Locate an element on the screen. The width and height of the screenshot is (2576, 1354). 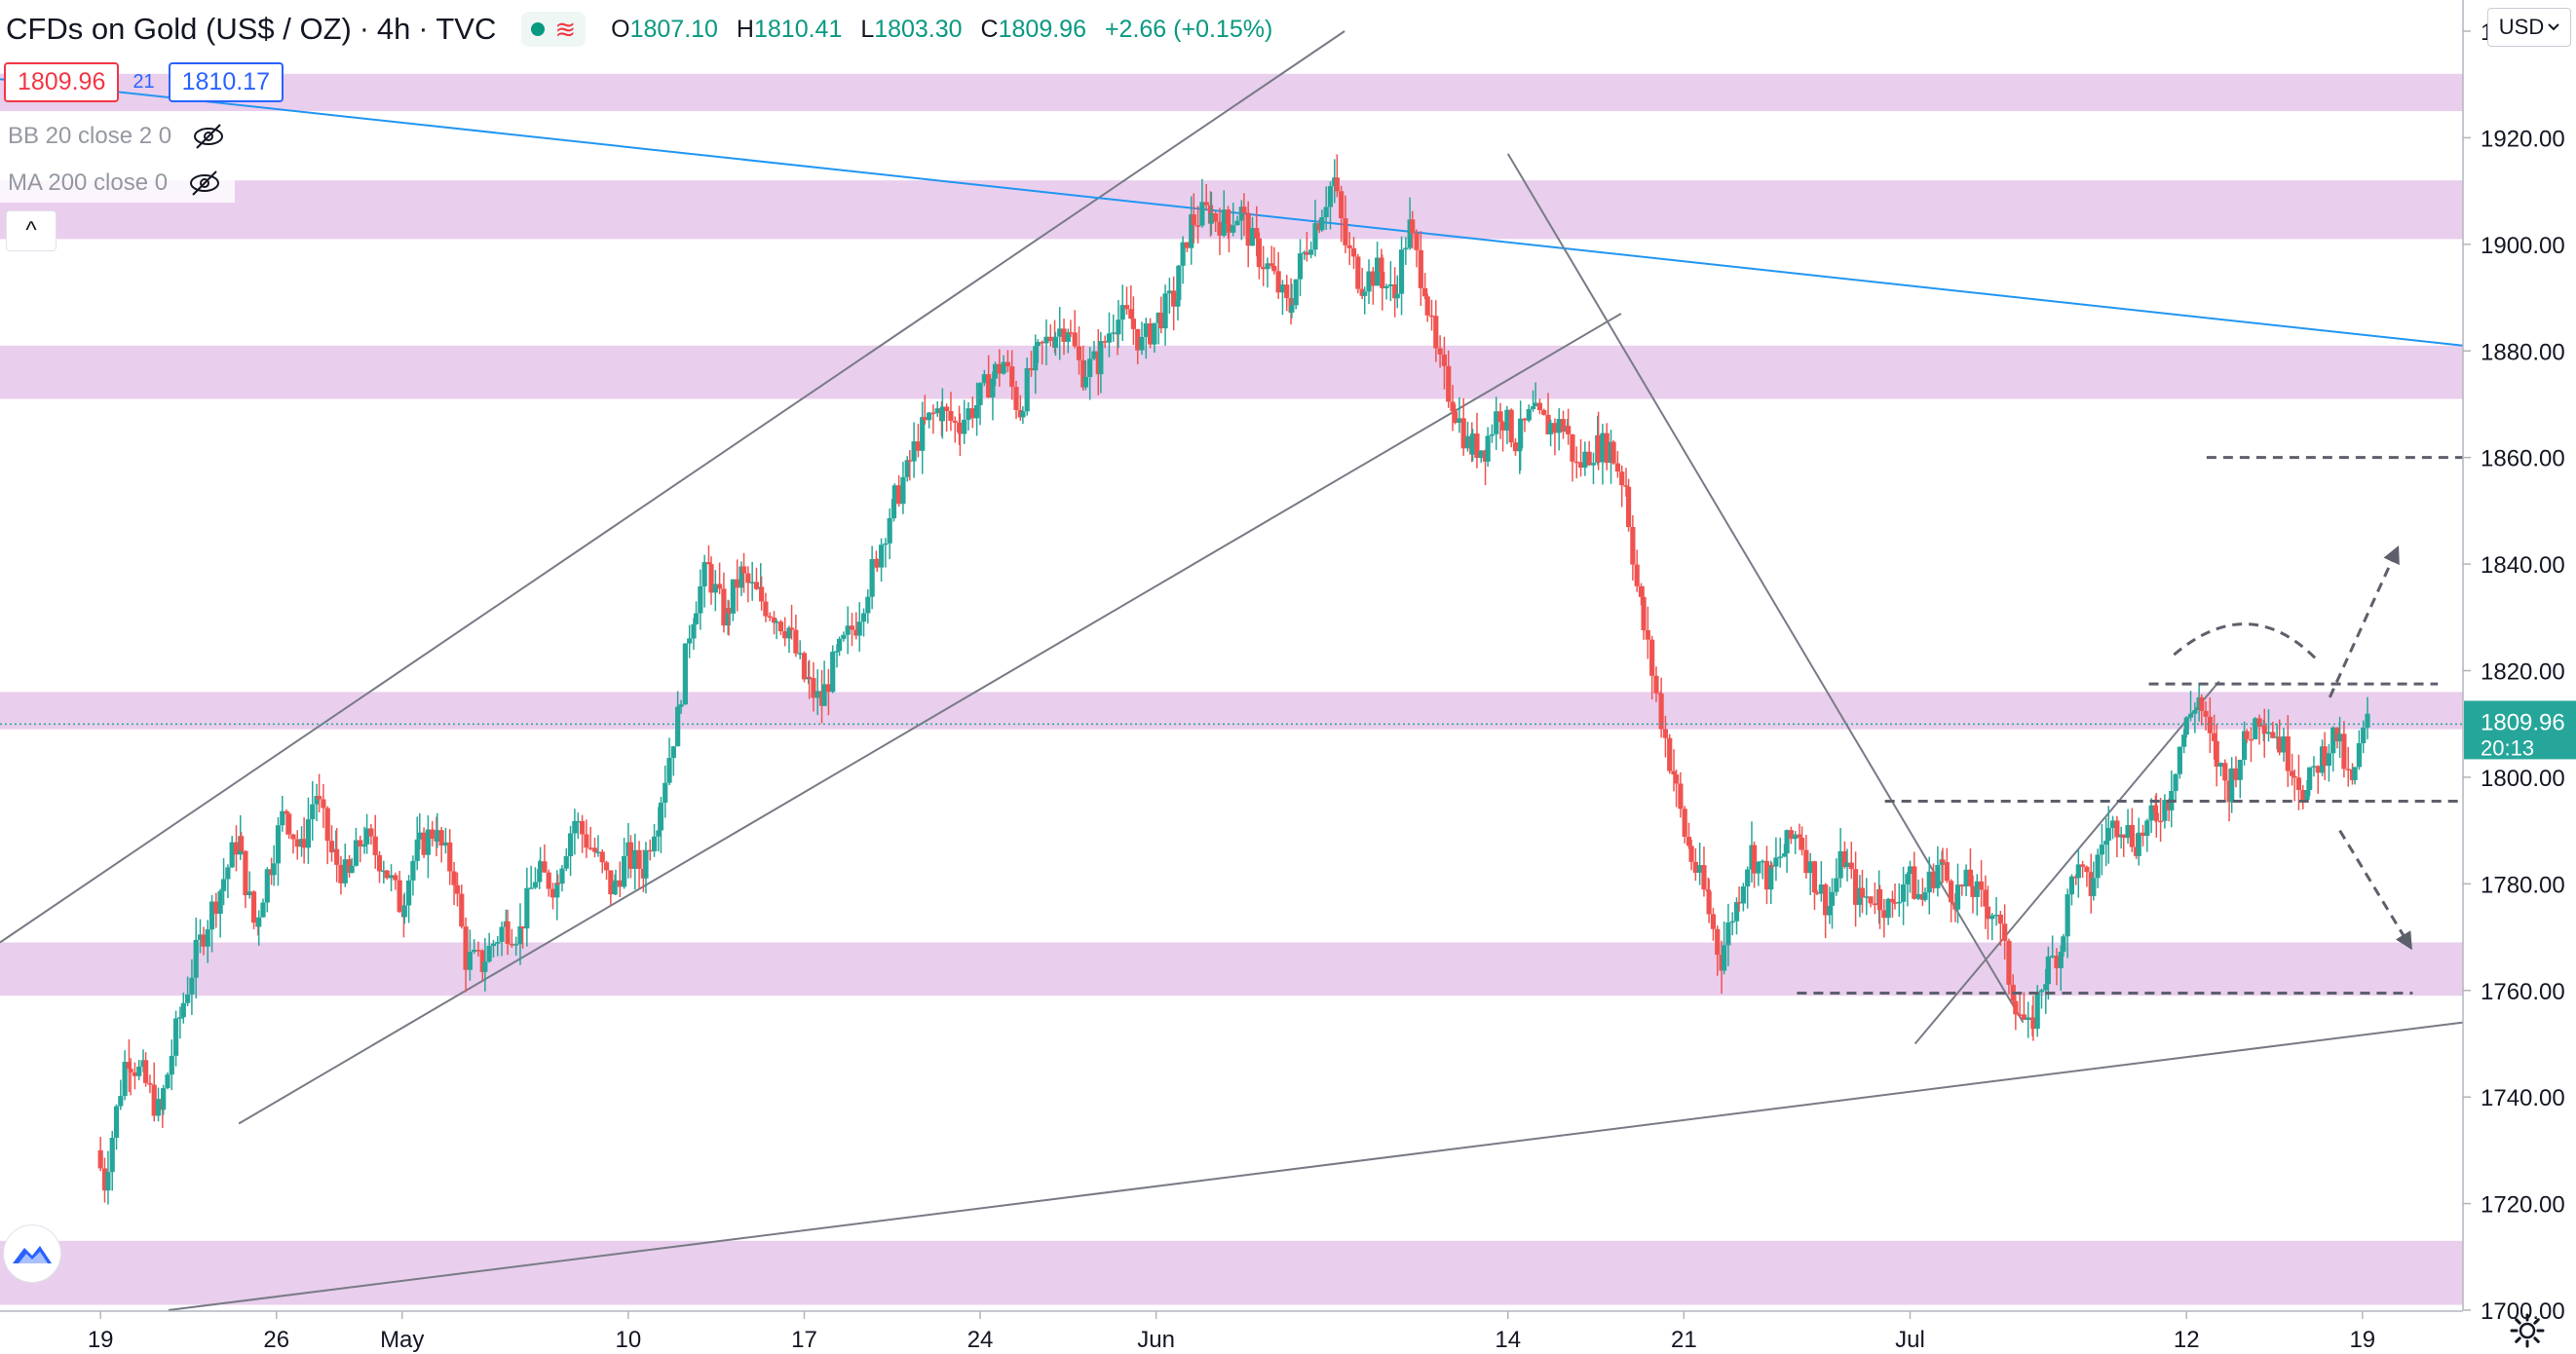
currency-label: USD is located at coordinates (2521, 27).